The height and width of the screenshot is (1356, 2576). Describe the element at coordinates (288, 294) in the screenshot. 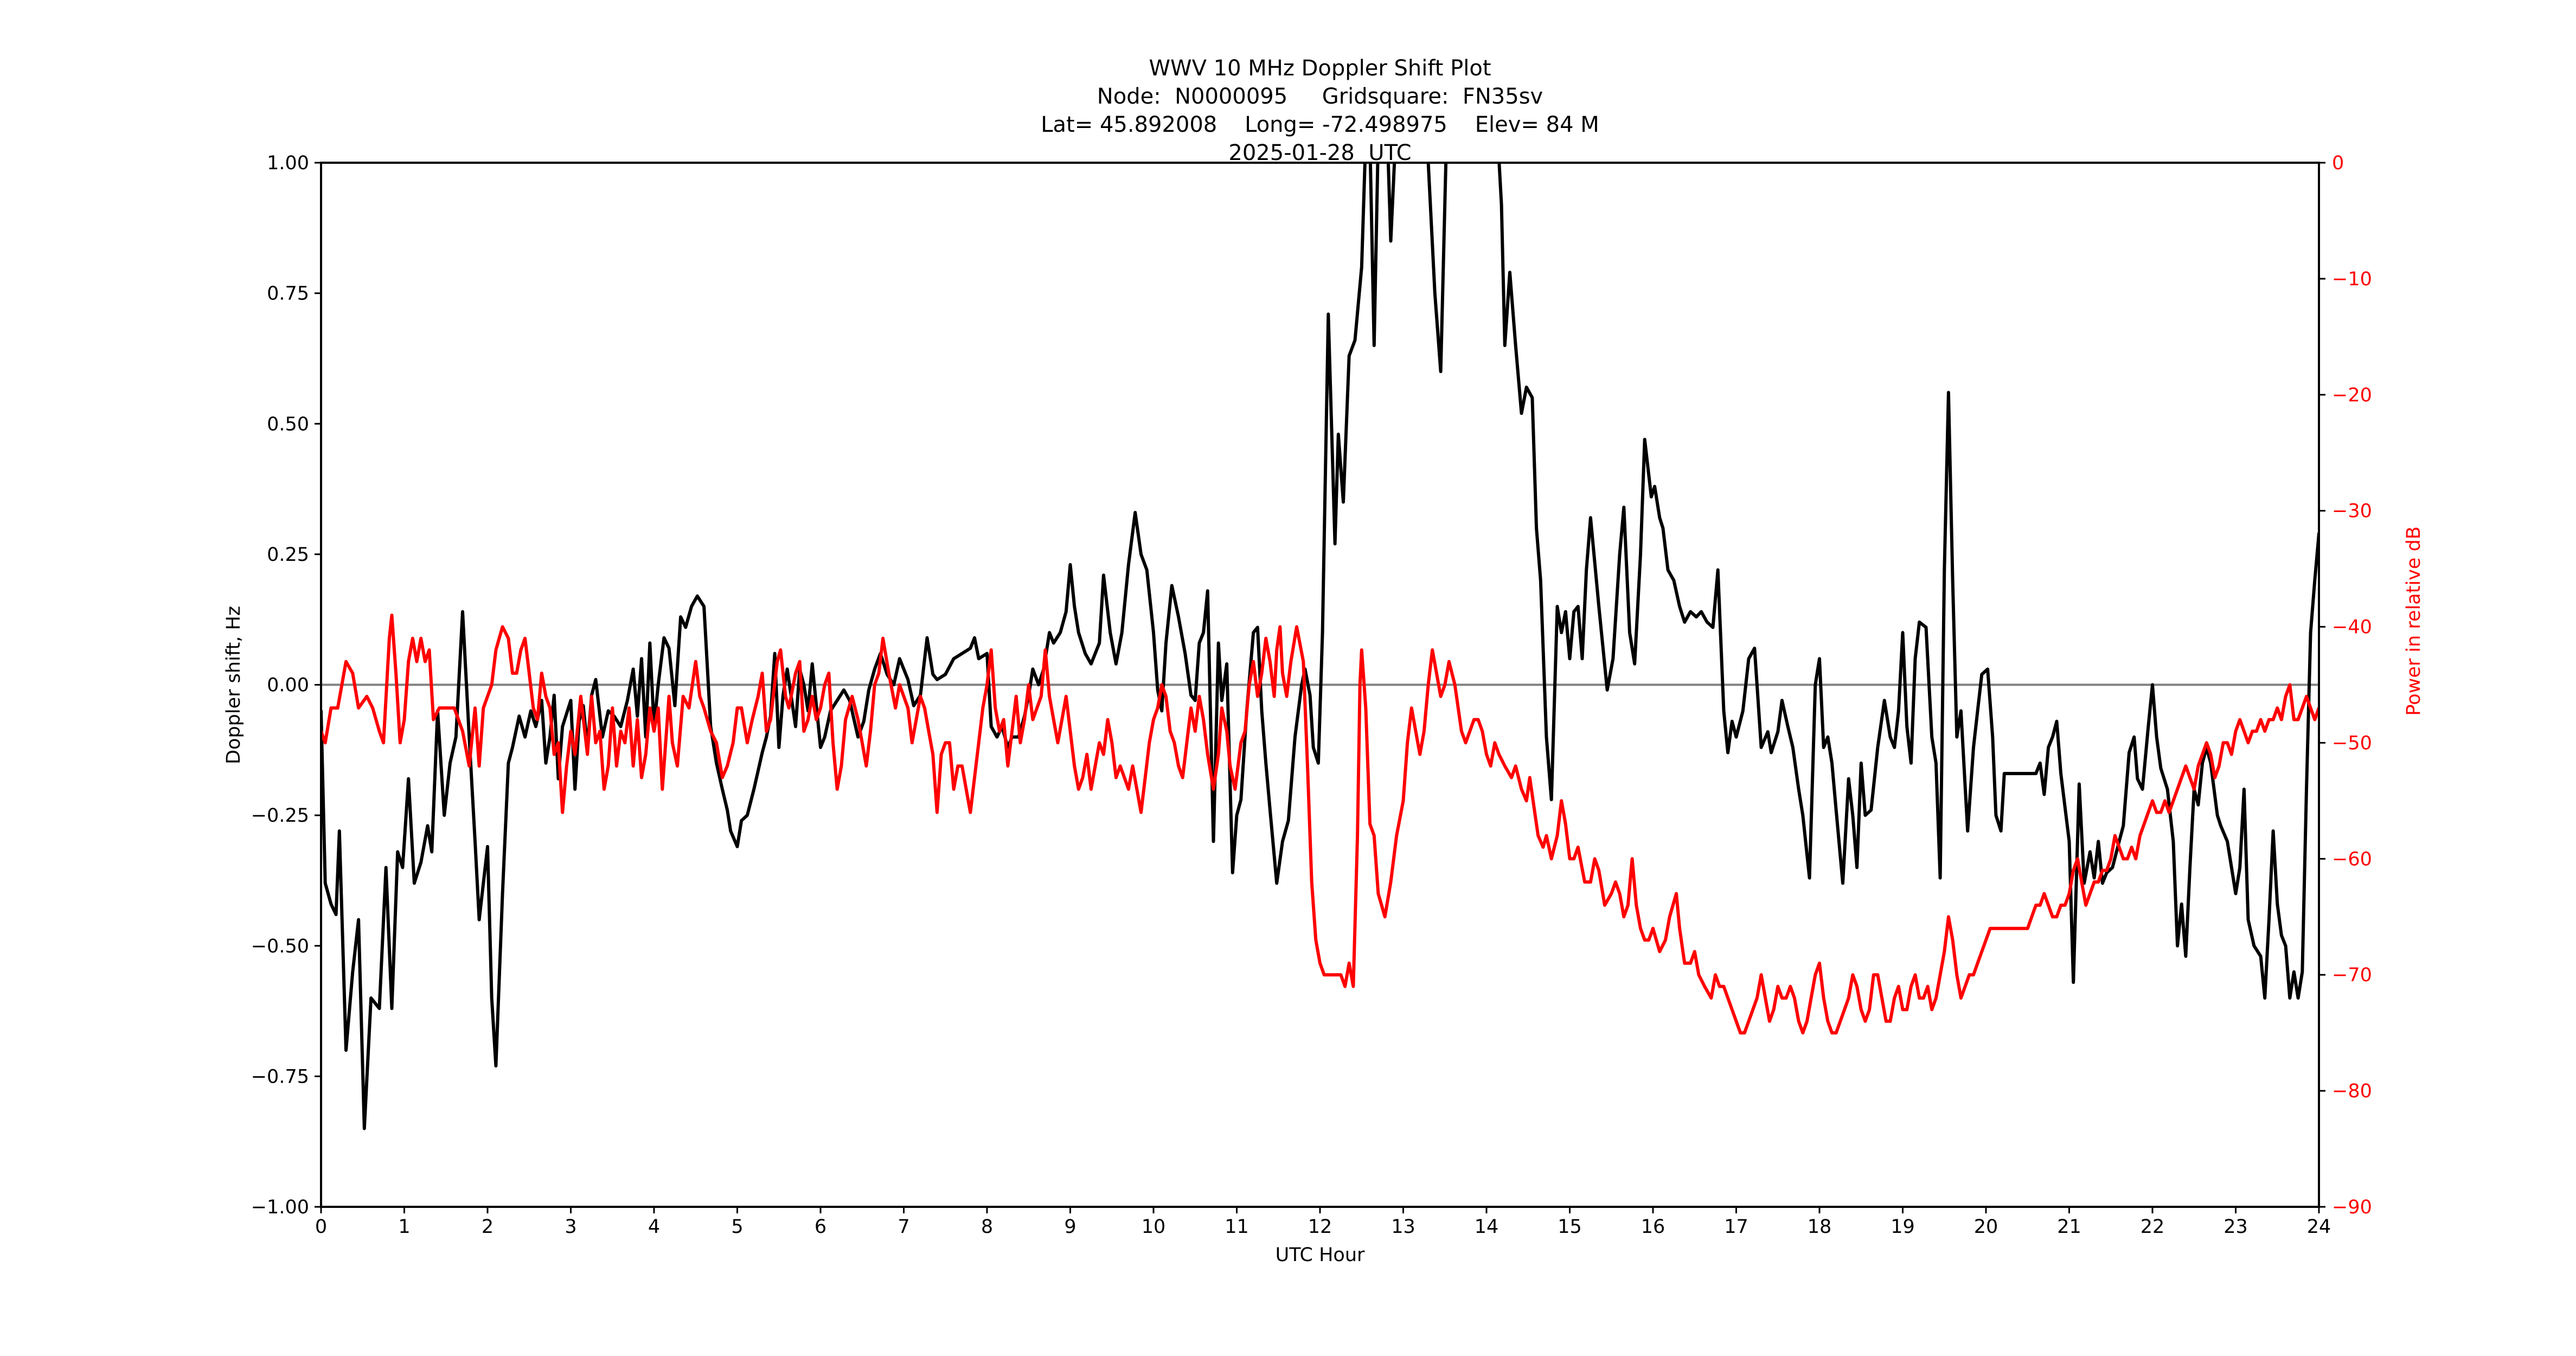

I see `y-tick-label: 0.75` at that location.